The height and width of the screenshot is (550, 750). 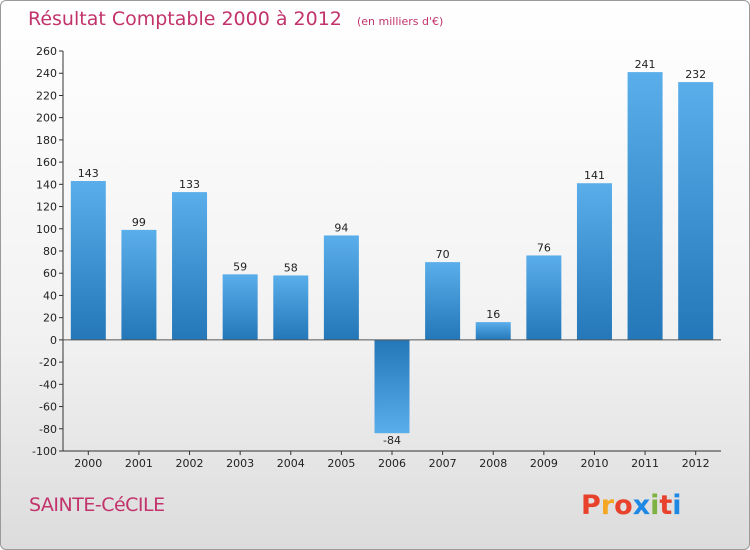 I want to click on data-label-2001: 99, so click(x=139, y=222).